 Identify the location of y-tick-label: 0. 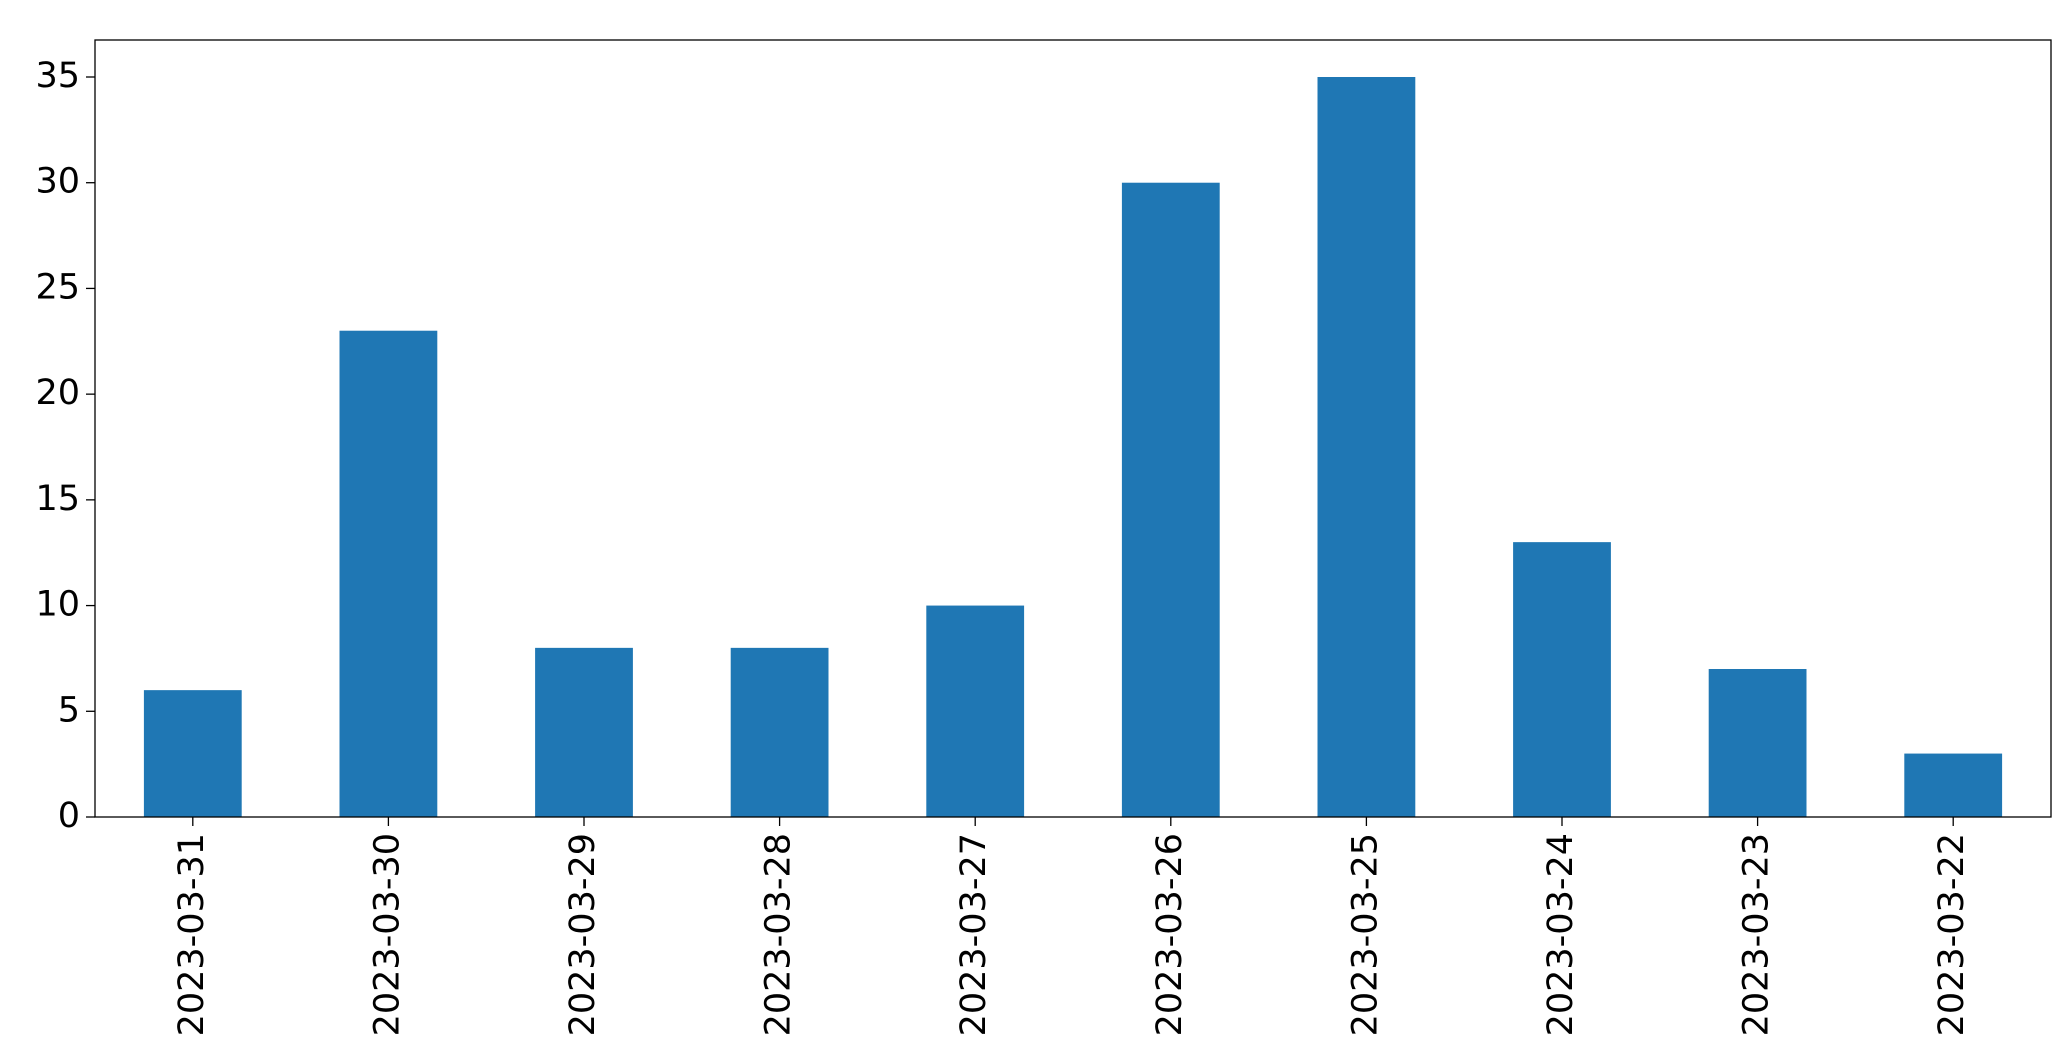
(69, 816).